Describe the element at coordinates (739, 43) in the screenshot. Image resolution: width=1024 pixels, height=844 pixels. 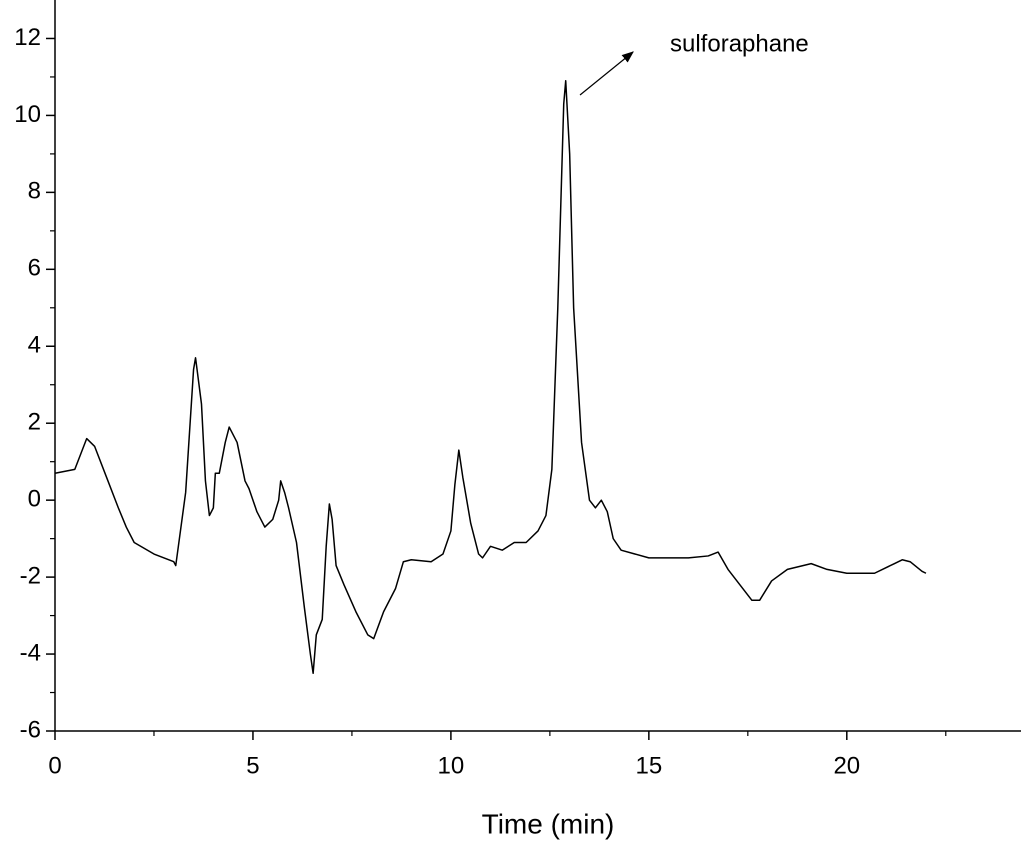
I see `annotation: sulforaphane` at that location.